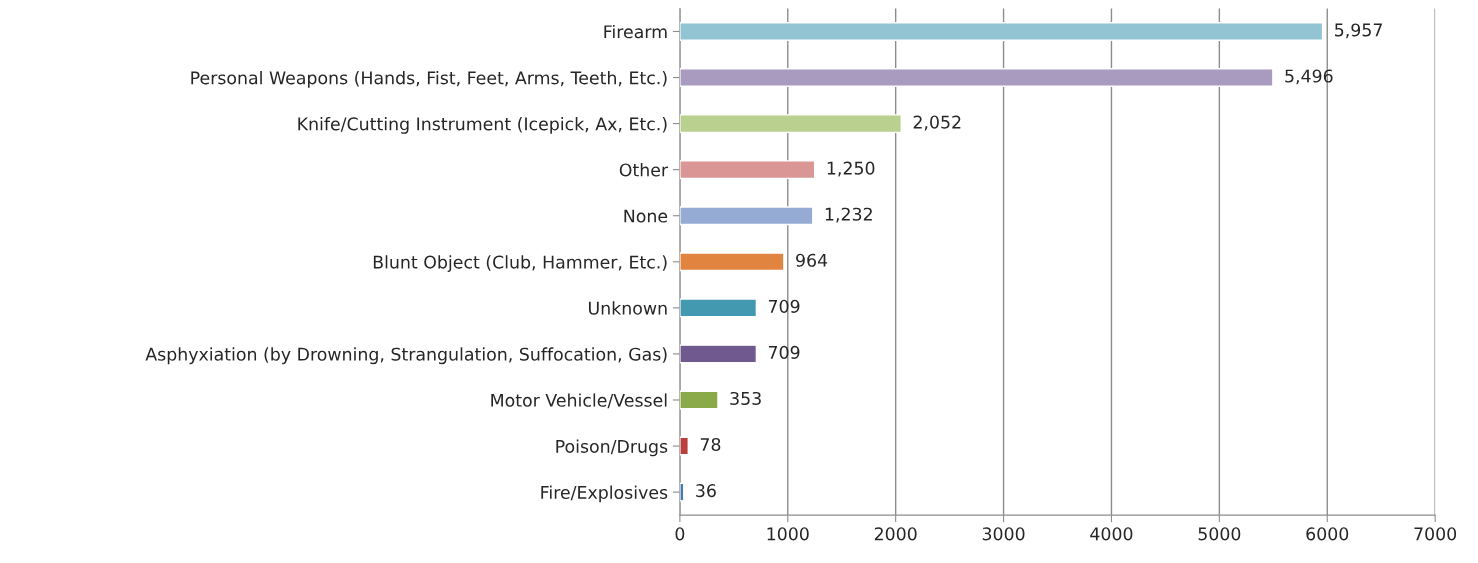 The height and width of the screenshot is (563, 1478). I want to click on x-tick-label: 0, so click(680, 534).